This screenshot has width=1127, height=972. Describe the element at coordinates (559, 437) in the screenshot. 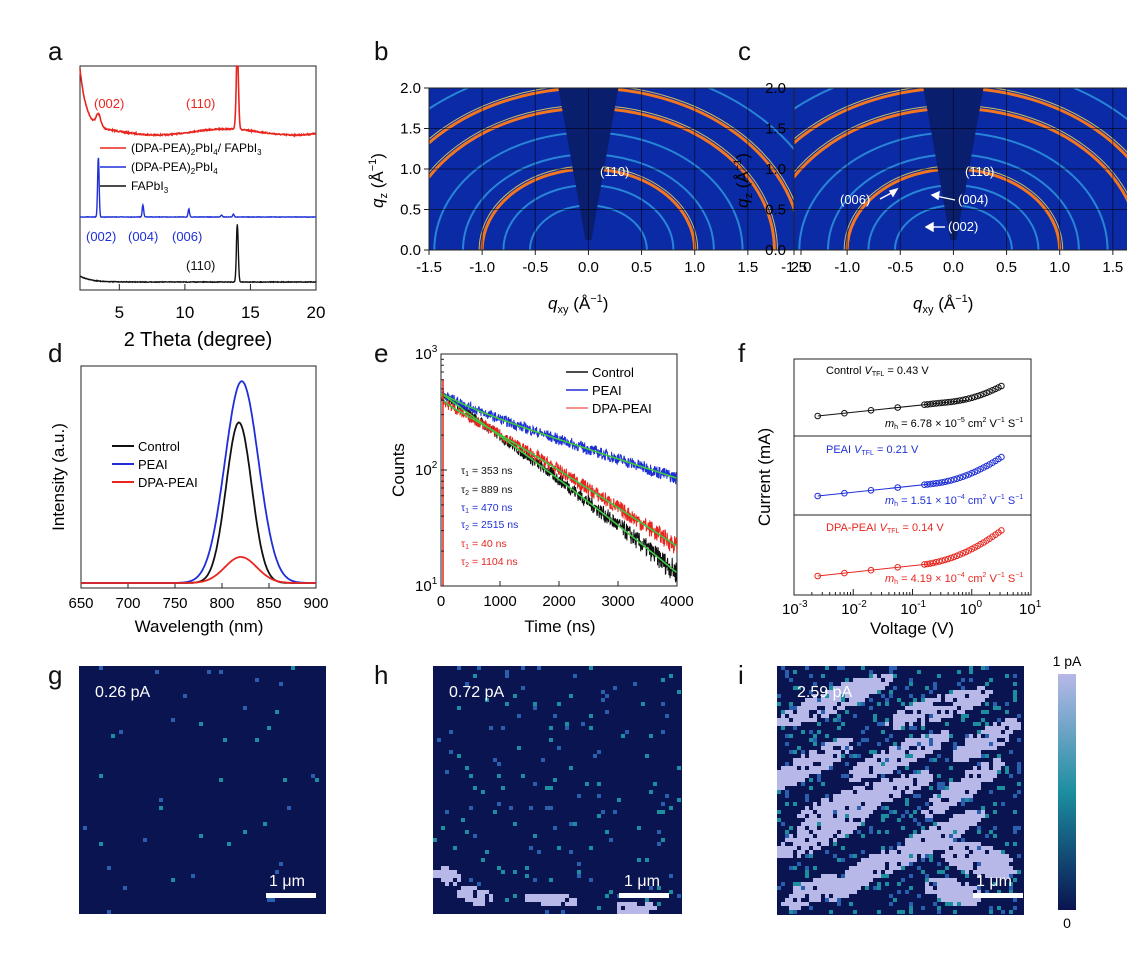

I see `panel-e-series-peai` at that location.